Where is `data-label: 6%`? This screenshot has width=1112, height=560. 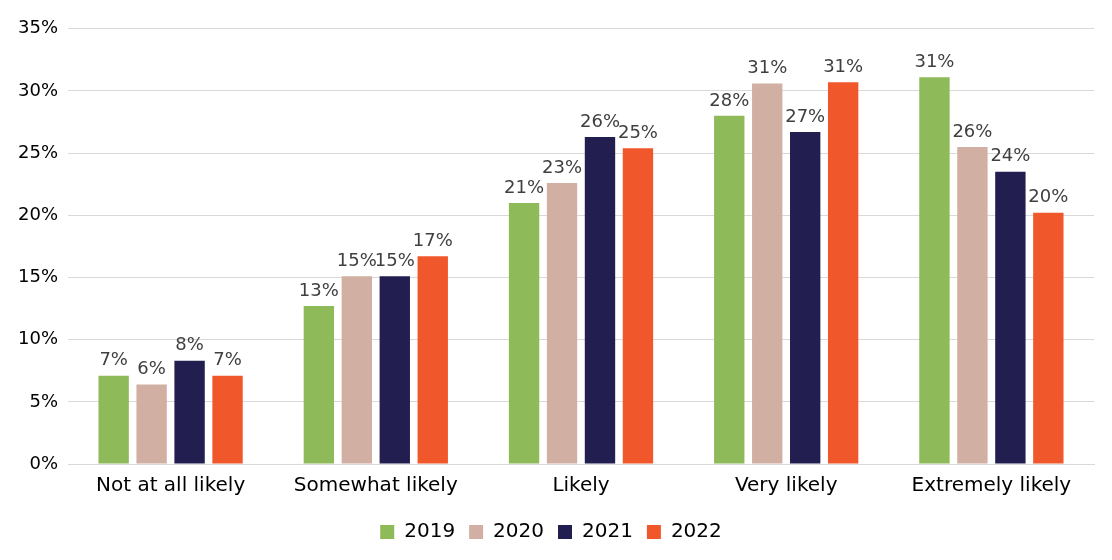 data-label: 6% is located at coordinates (151, 368).